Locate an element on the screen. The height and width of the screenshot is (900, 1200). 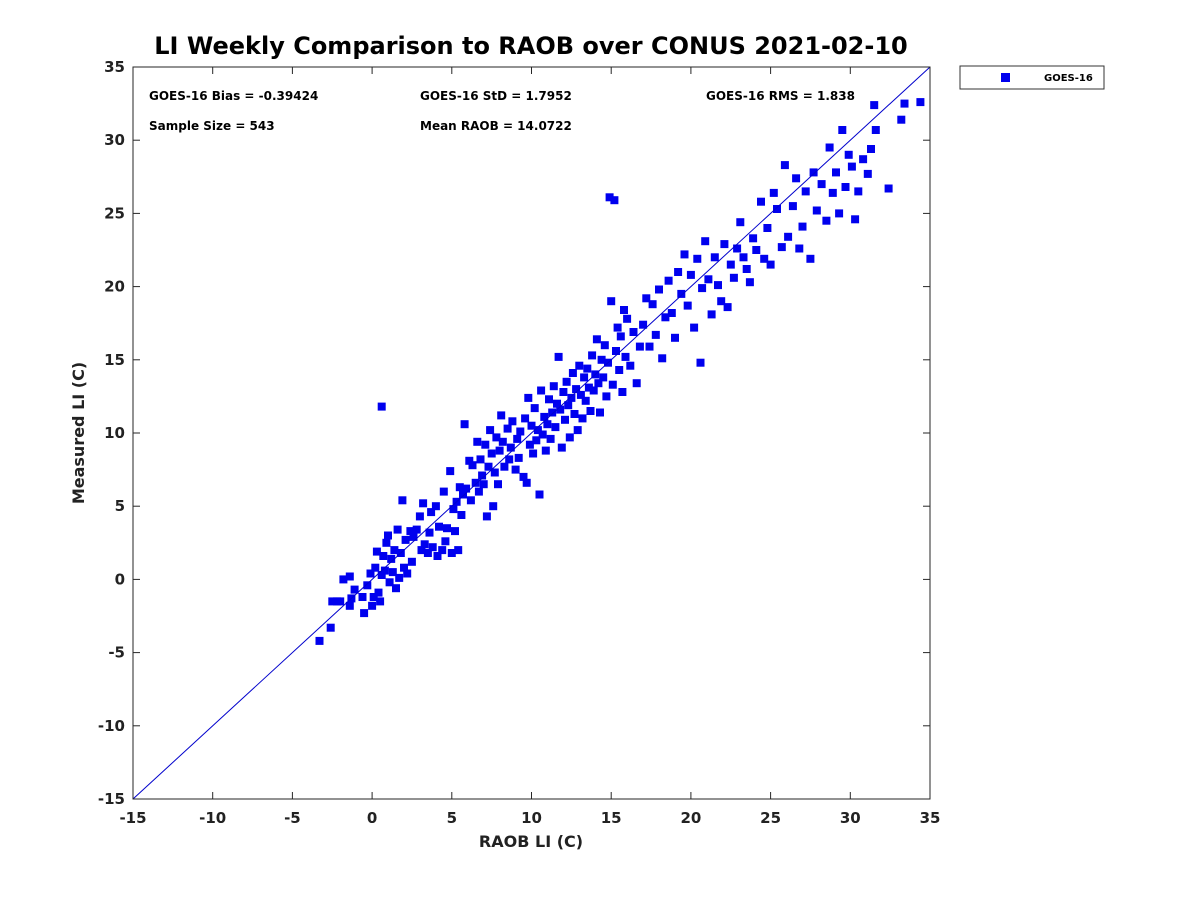
x-tick-label: 5 is located at coordinates (452, 818).